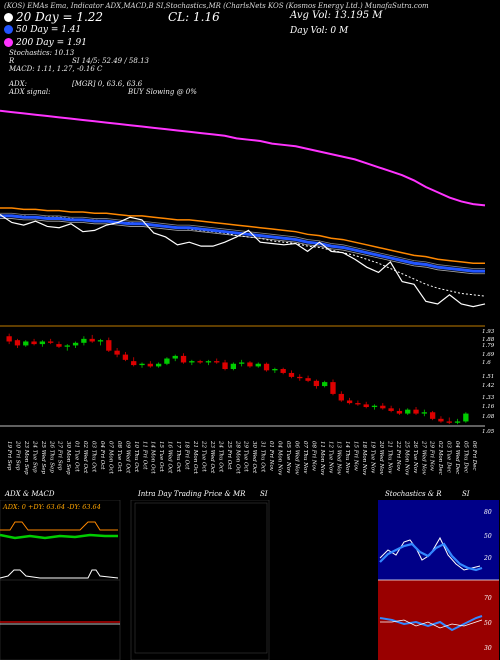  I want to click on date-label: 22 Fri Nov, so click(398, 456).